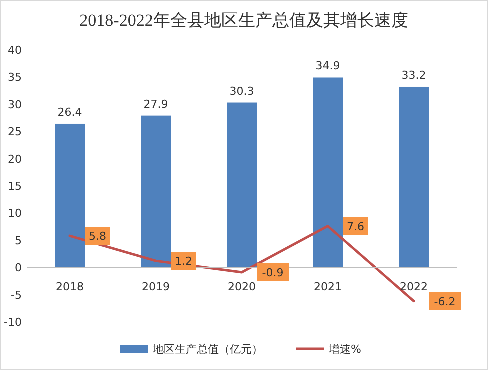  I want to click on chart-title: 2018-2022年全县地区生产总值及其增长速度, so click(244, 20).